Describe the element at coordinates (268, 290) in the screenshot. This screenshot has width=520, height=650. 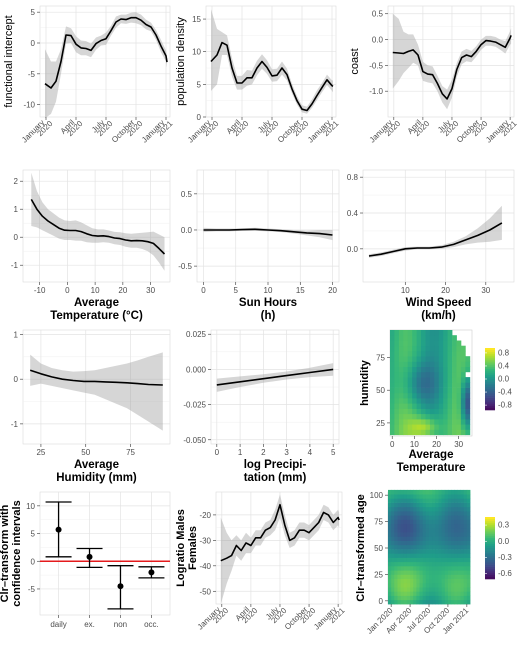
I see `x-tick-label: 10` at that location.